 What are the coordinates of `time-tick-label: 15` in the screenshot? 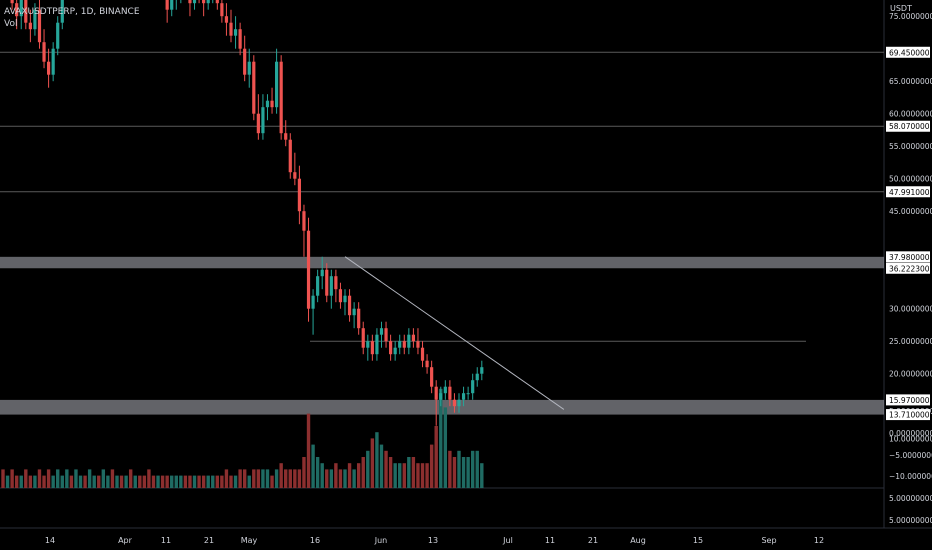 It's located at (698, 540).